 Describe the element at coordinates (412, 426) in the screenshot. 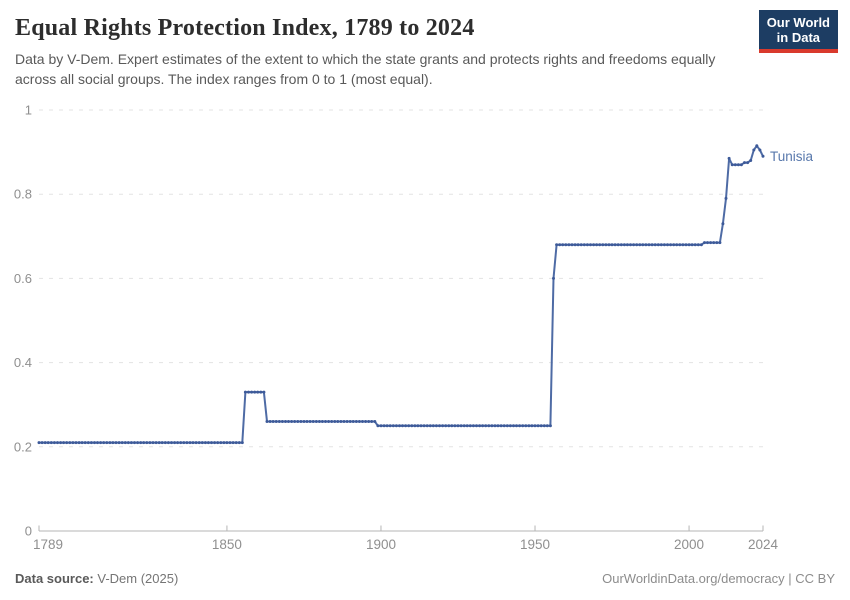

I see `data-point-1910` at that location.